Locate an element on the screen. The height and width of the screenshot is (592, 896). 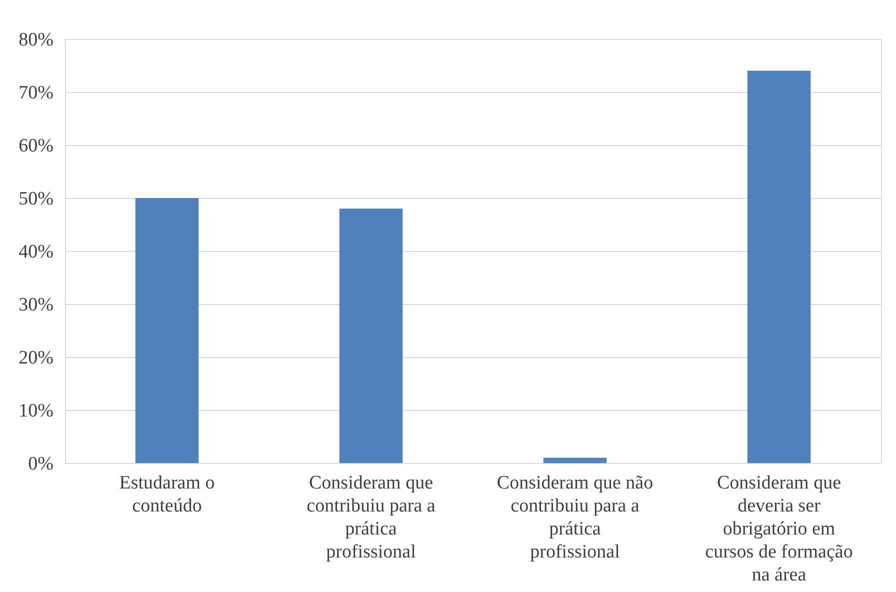
y-tick-label: 0% is located at coordinates (41, 464).